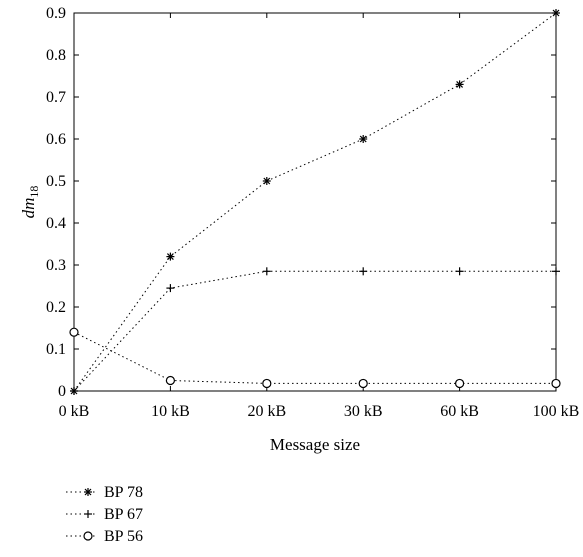 This screenshot has height=557, width=583. What do you see at coordinates (56, 139) in the screenshot?
I see `y-tick-label: 0.6` at bounding box center [56, 139].